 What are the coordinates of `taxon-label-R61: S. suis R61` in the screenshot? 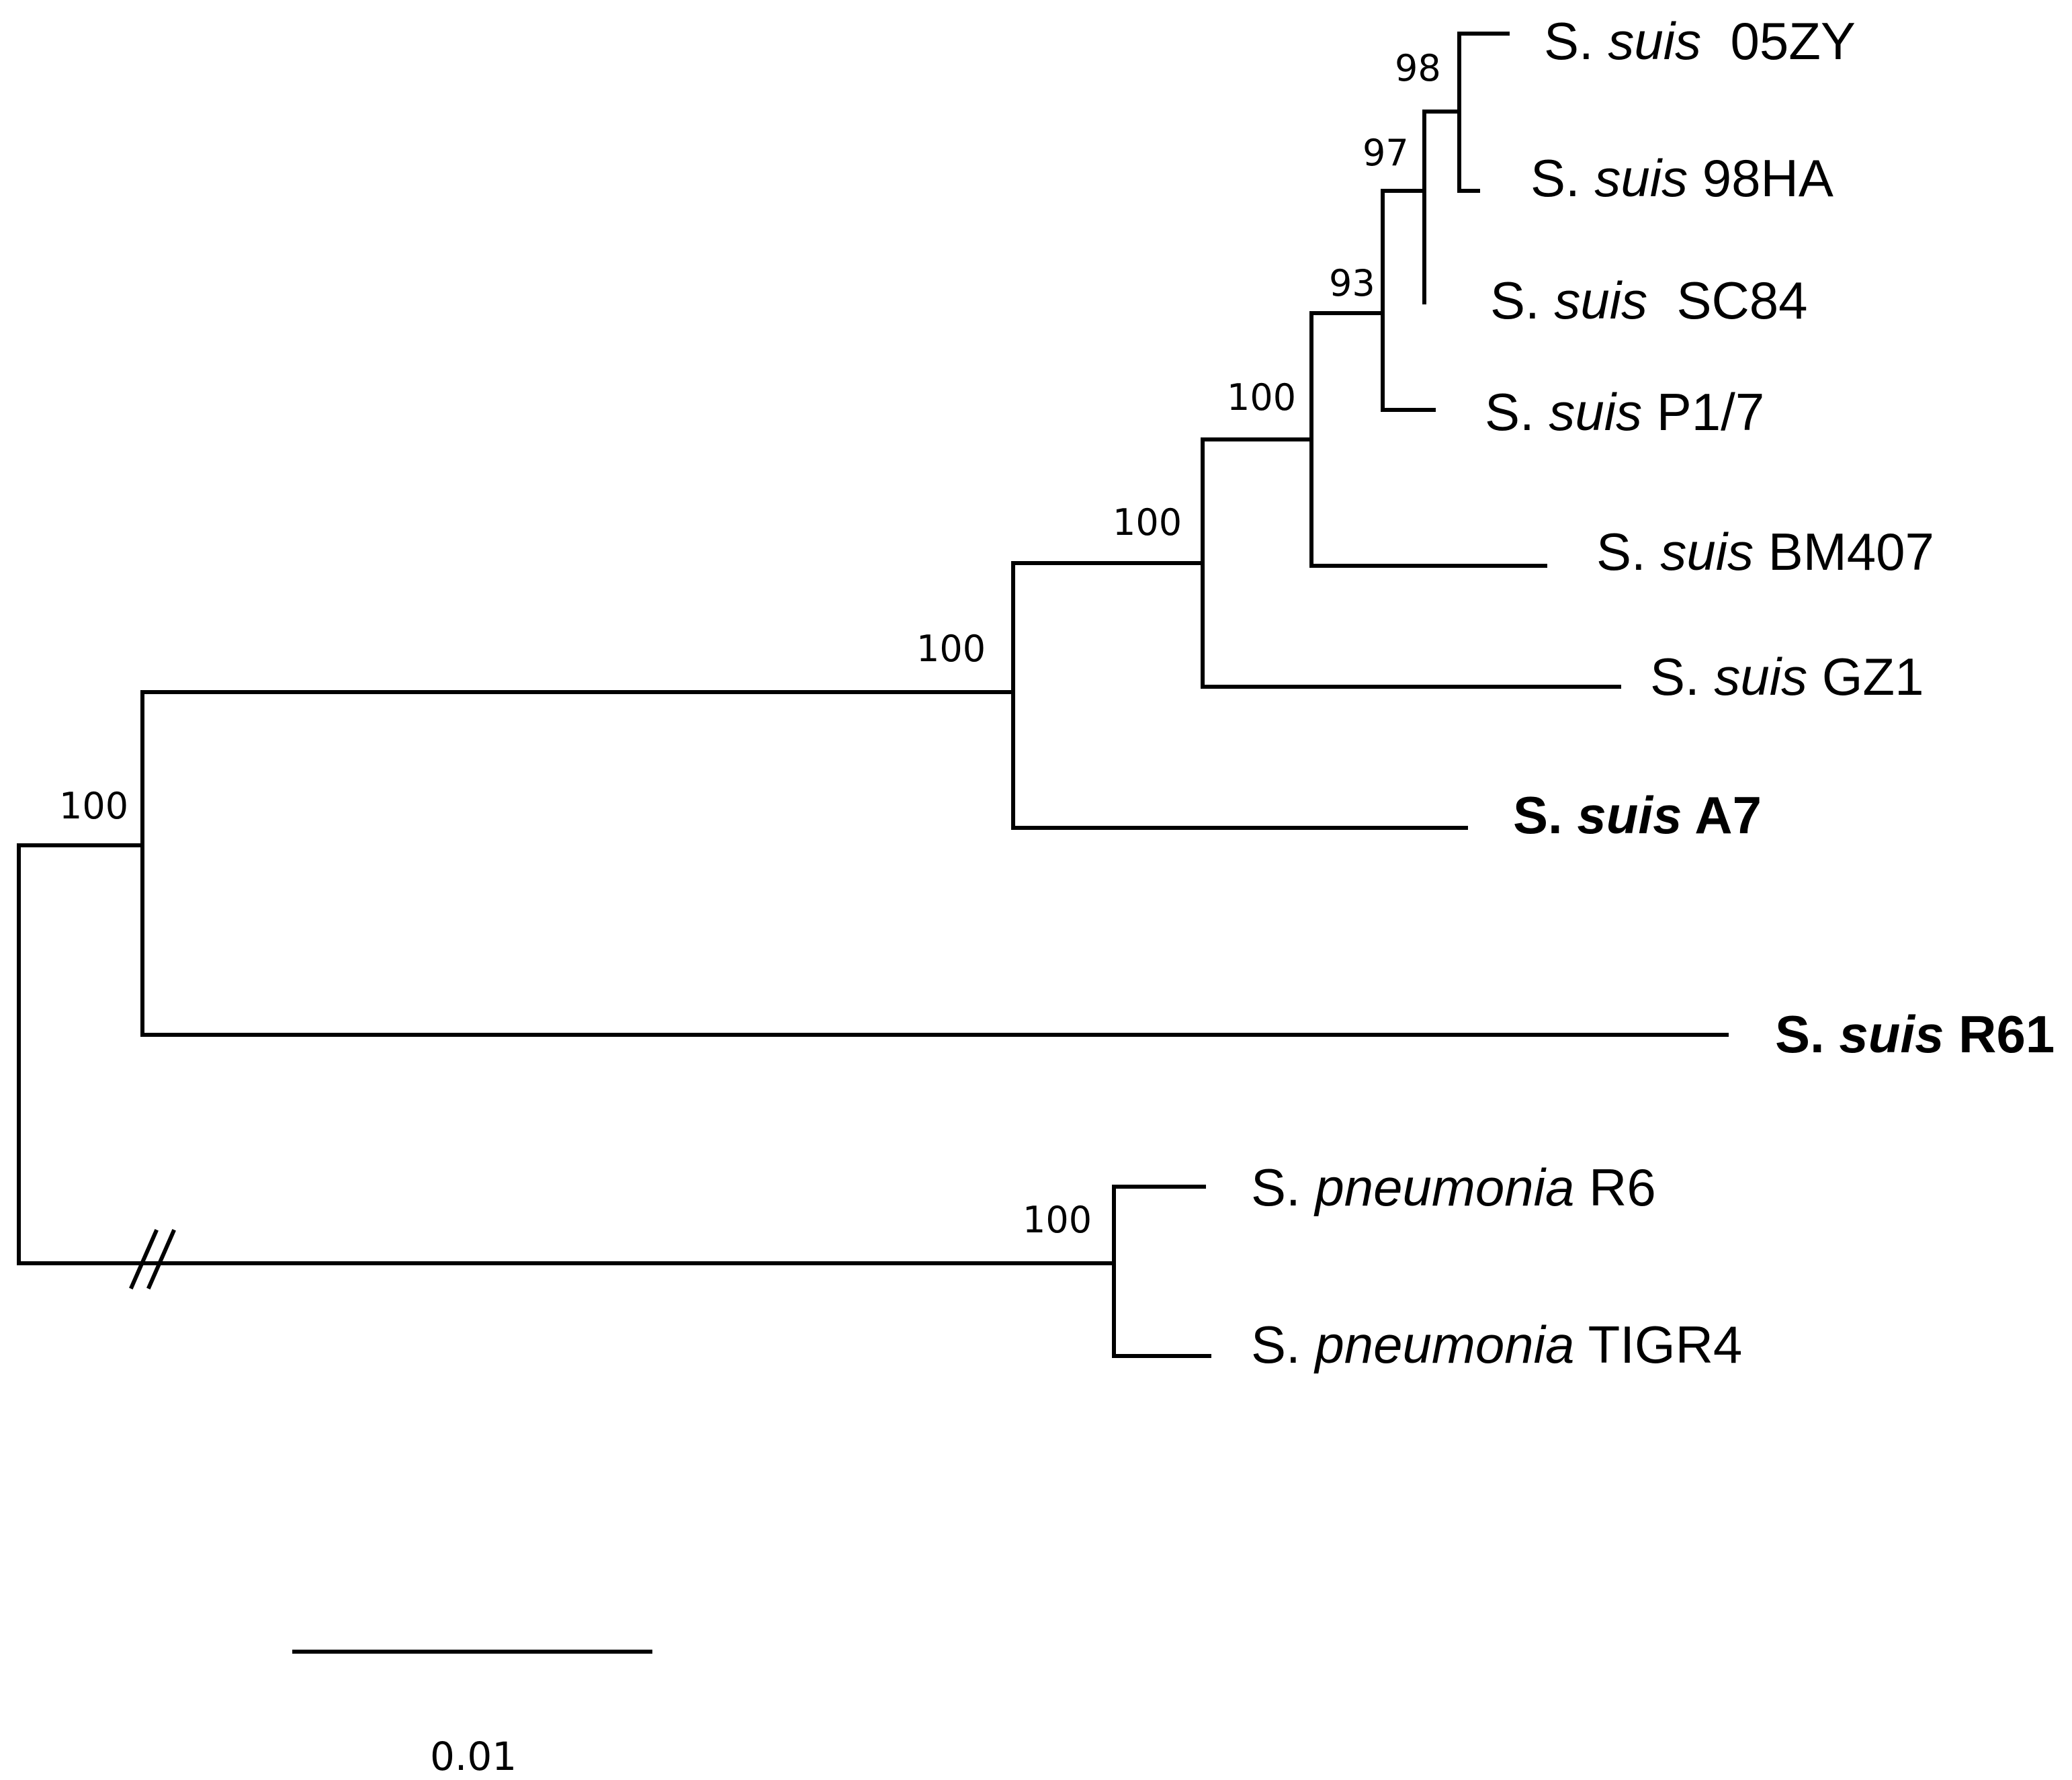 It's located at (1915, 1034).